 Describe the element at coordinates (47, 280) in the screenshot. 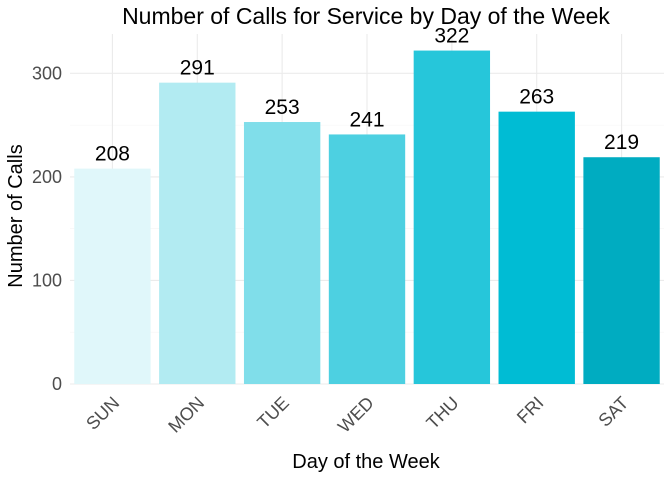

I see `y-tick-label: 100` at that location.